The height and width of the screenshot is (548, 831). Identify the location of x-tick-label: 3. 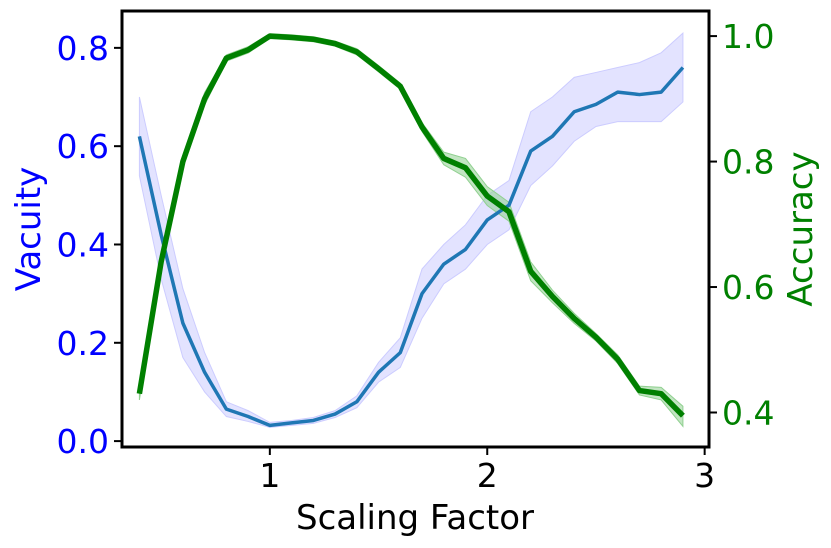
(704, 475).